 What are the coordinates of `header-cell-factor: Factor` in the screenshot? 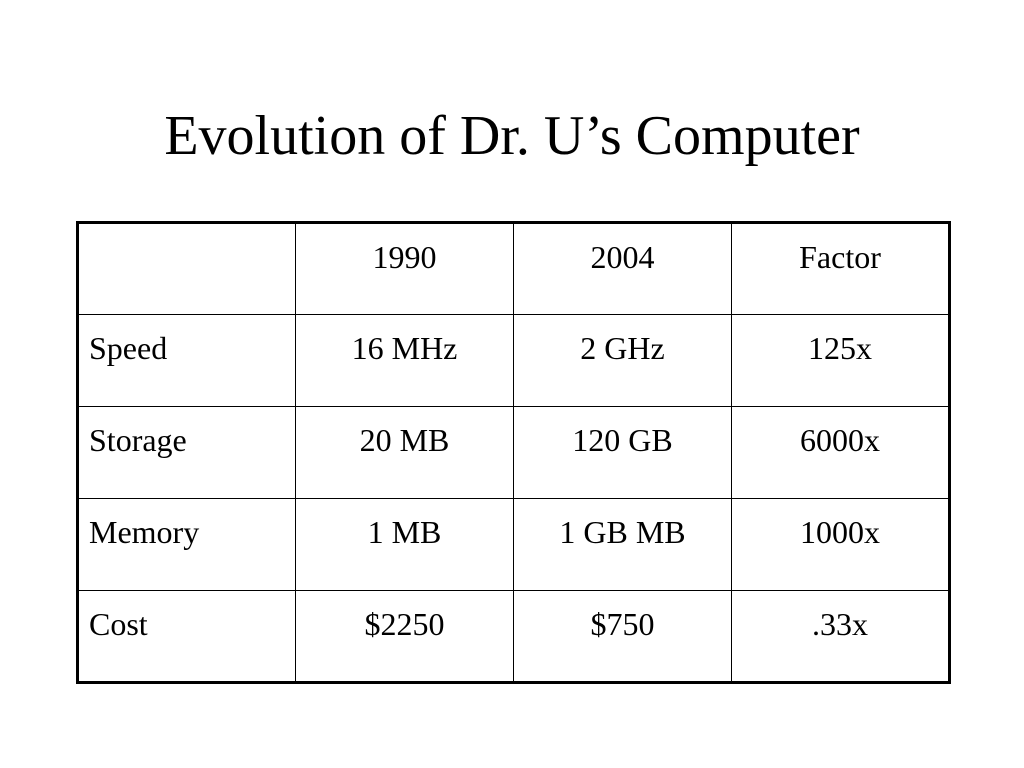 It's located at (840, 268).